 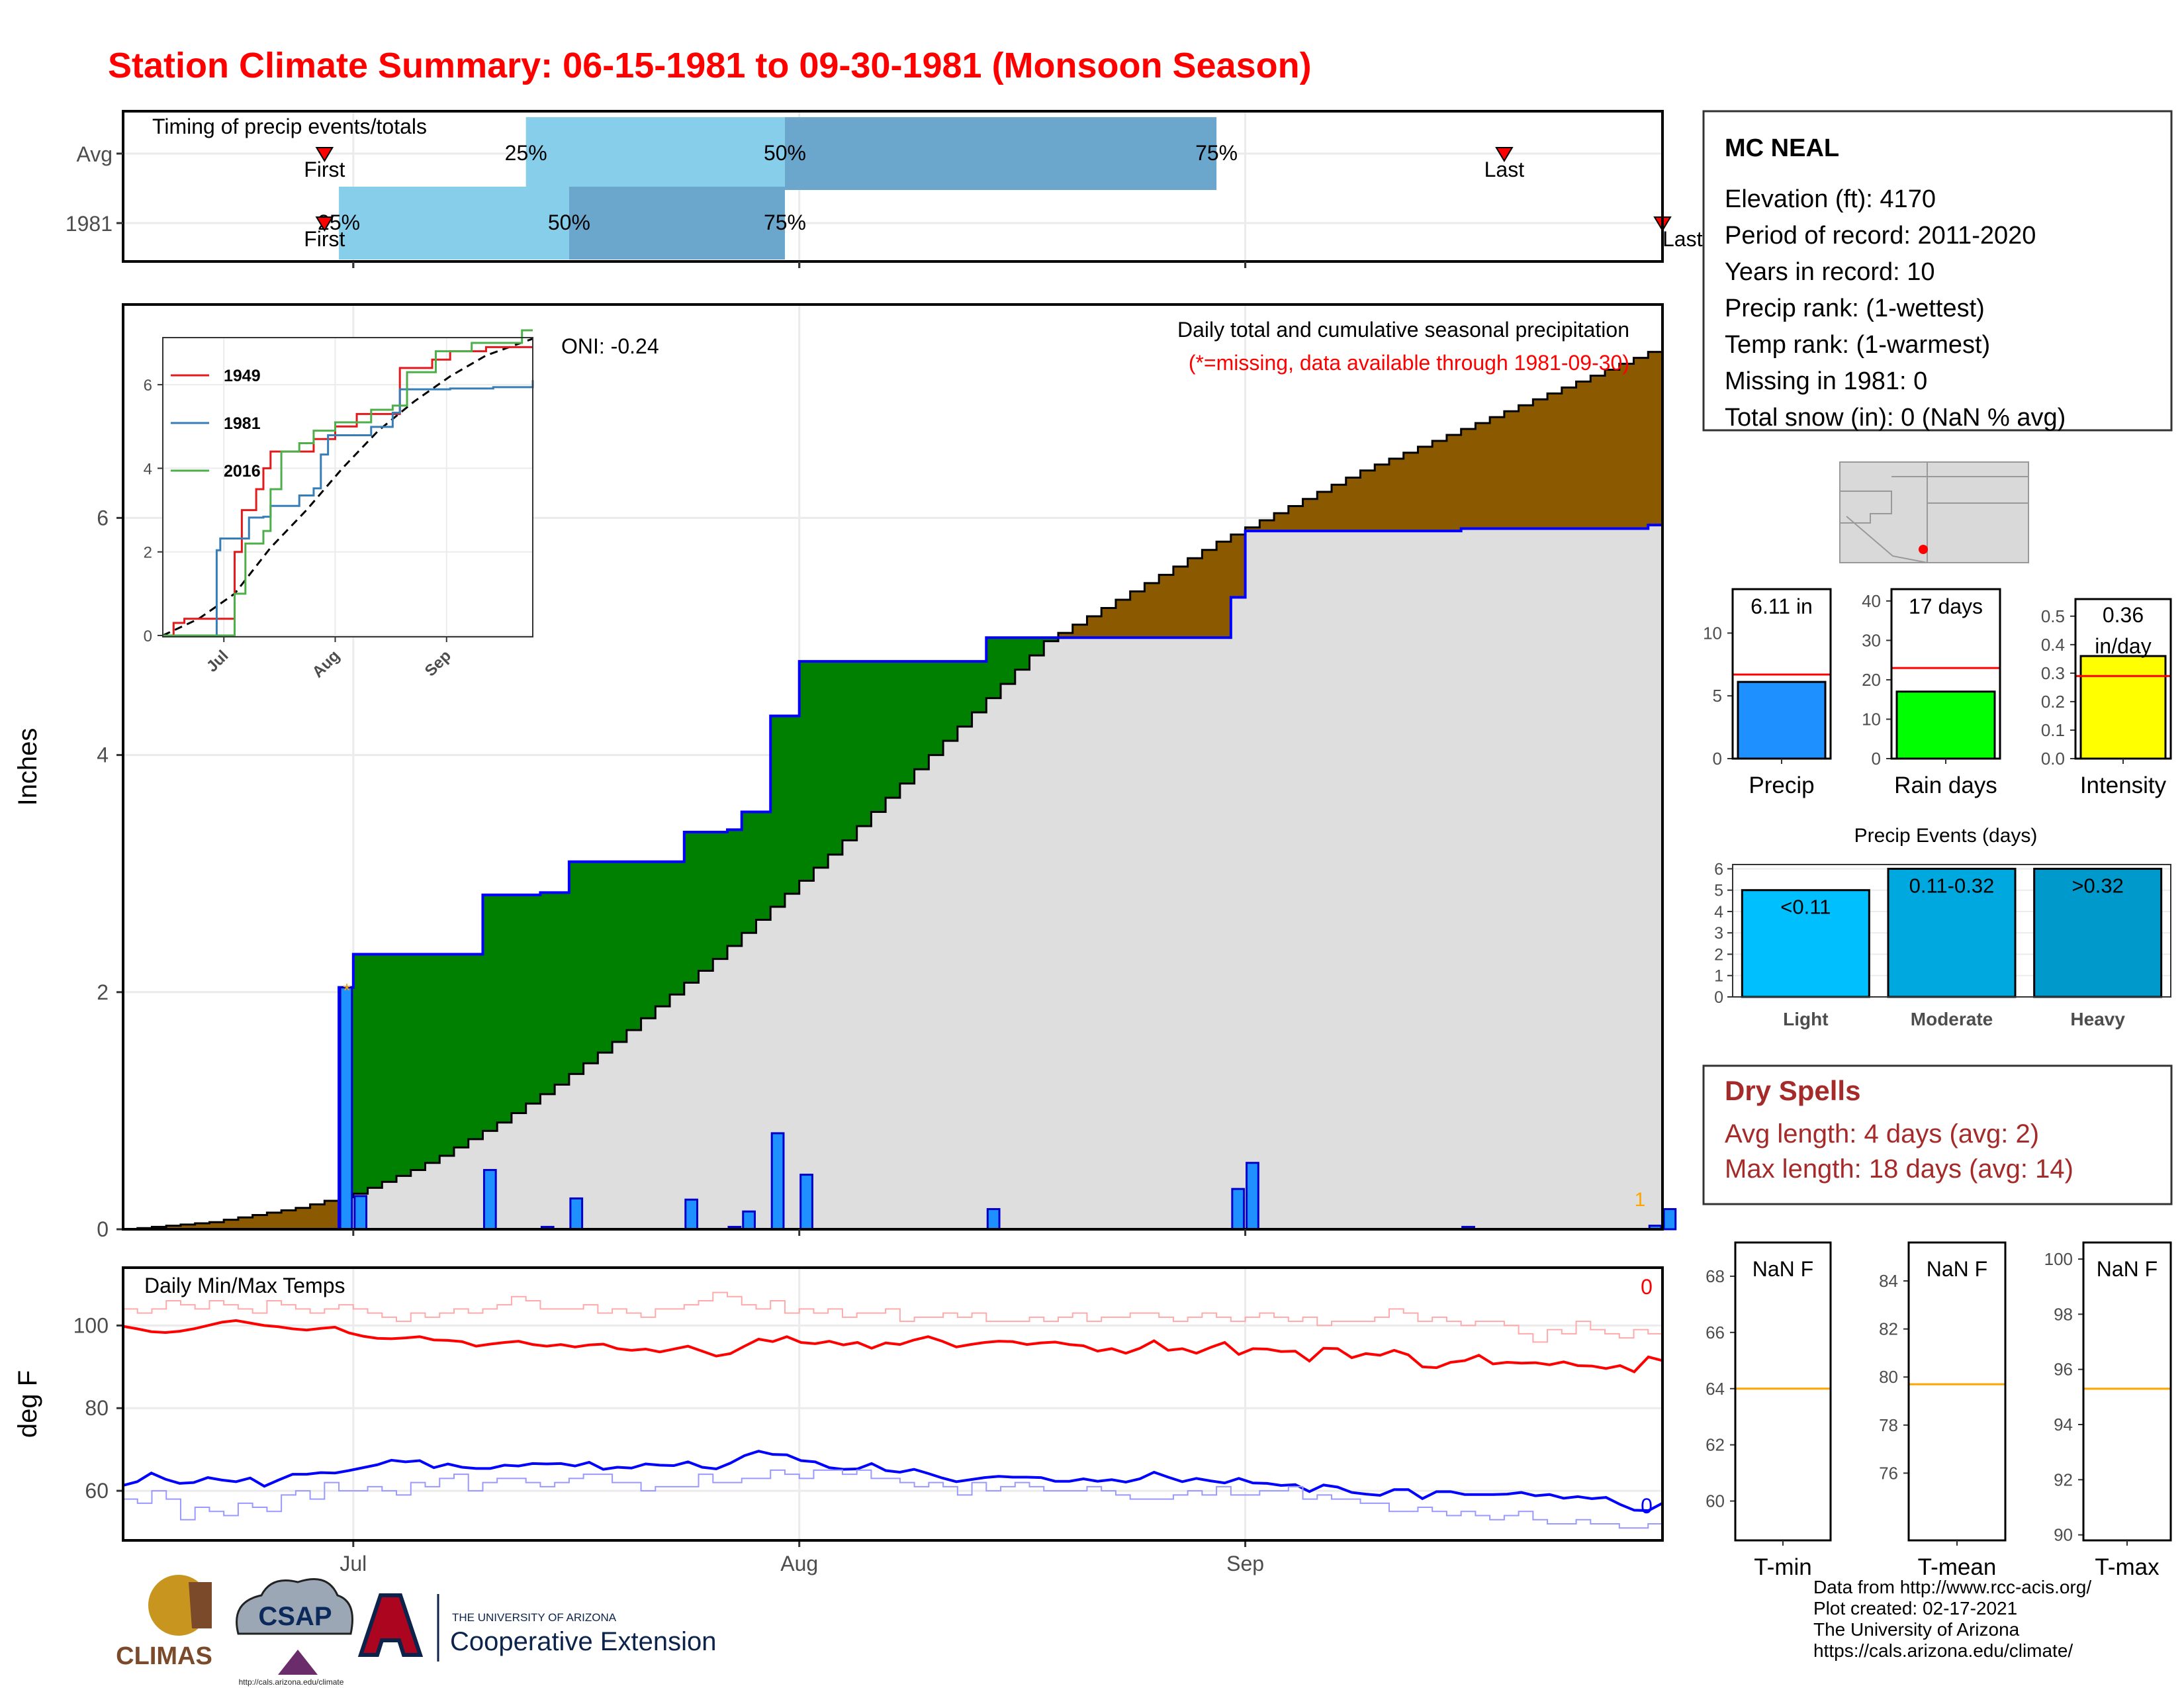 I want to click on csap-url: http://cals.arizona.edu/climate, so click(x=291, y=1682).